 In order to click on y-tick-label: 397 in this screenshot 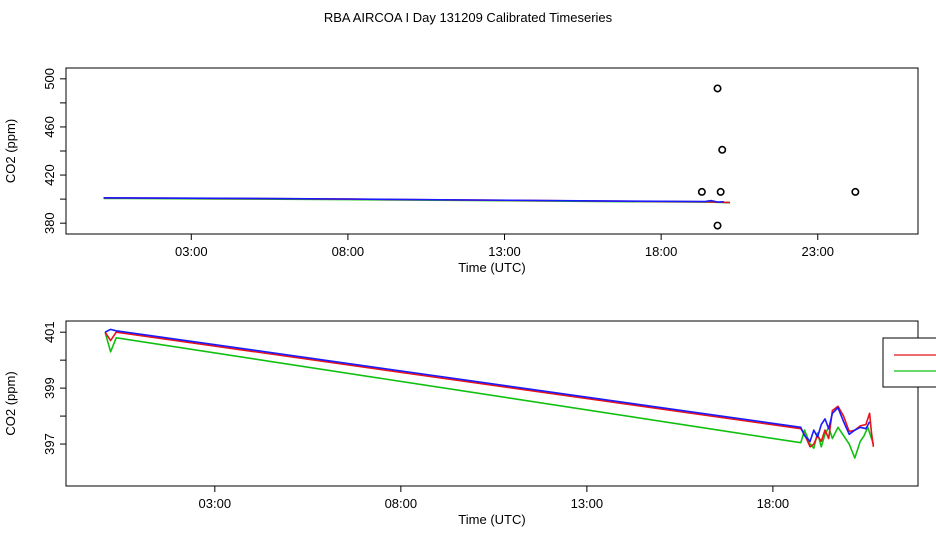, I will do `click(49, 444)`.